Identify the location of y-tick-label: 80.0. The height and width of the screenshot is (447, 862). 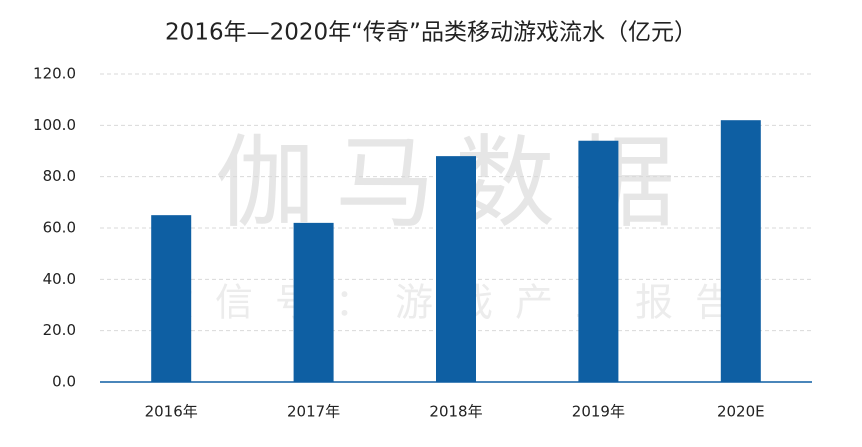
(59, 176).